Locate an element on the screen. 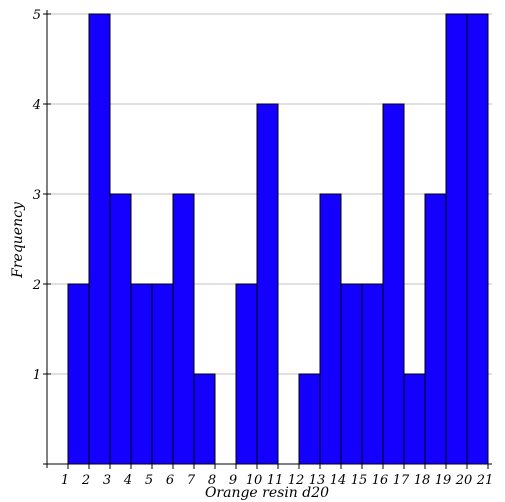 This screenshot has height=502, width=505. x-tick-label-3: 3 is located at coordinates (107, 480).